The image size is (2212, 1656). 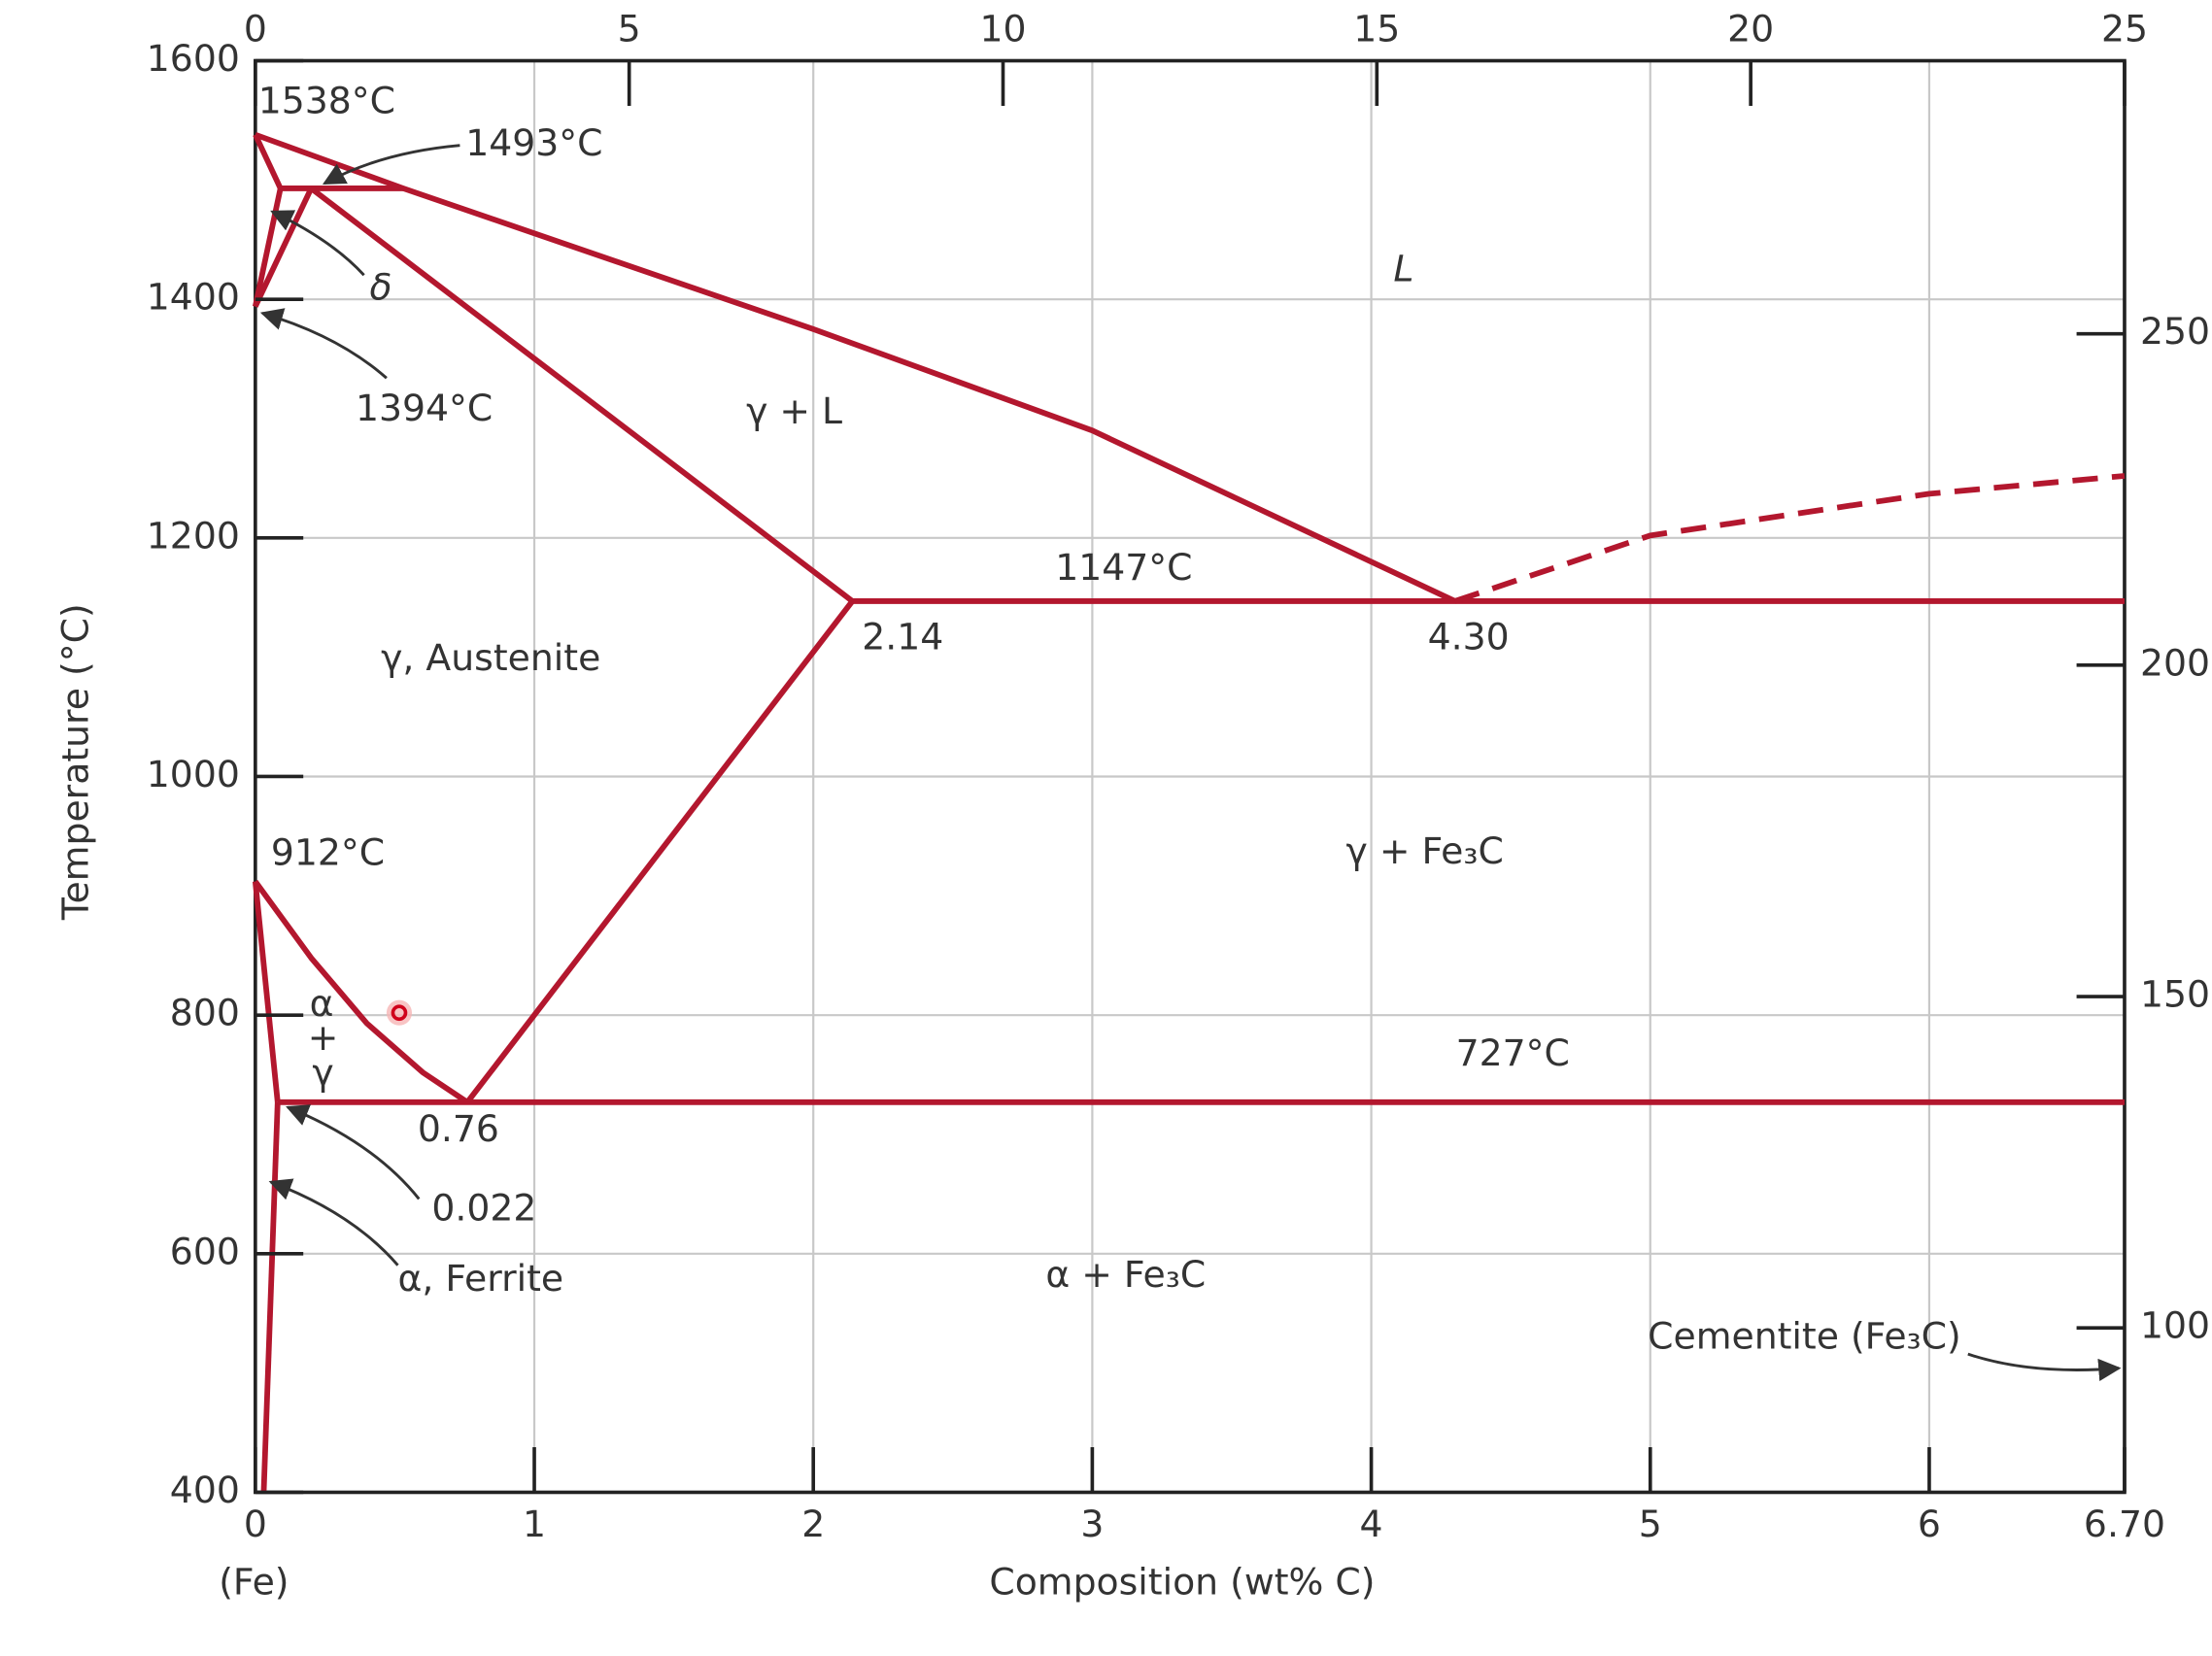 I want to click on annotation: γ + L, so click(x=794, y=411).